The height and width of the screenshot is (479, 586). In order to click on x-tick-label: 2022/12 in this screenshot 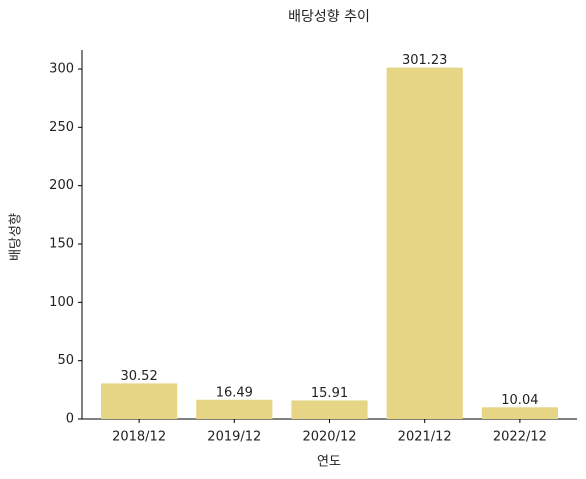, I will do `click(520, 437)`.